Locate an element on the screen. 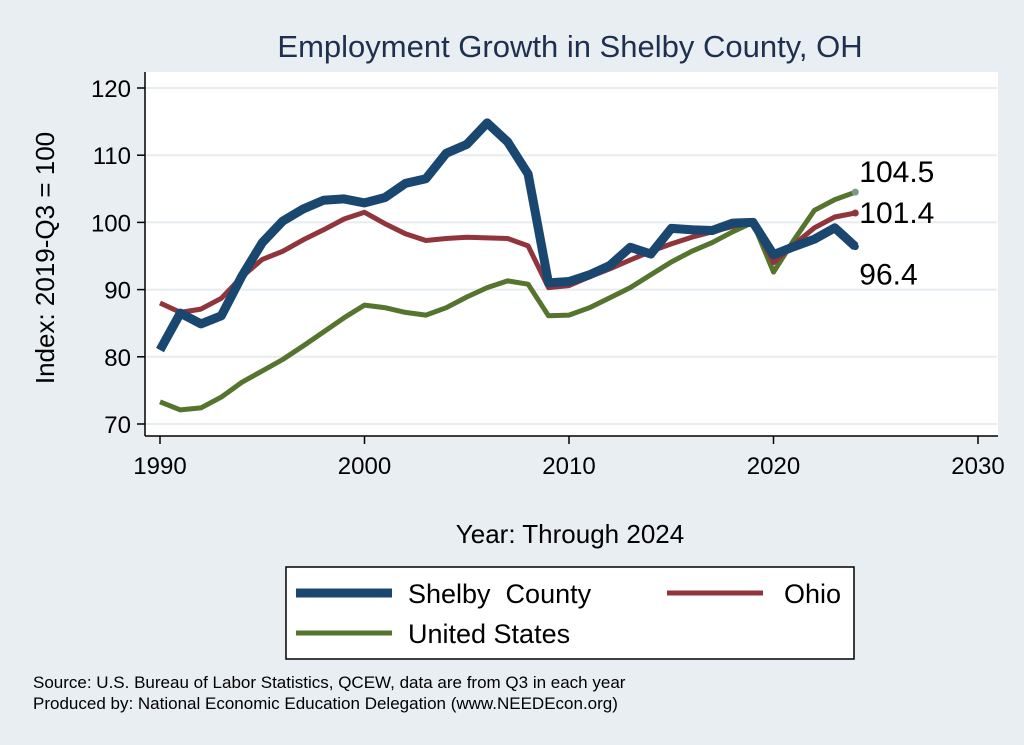  legend-label-shelby-county: Shelby County is located at coordinates (500, 594).